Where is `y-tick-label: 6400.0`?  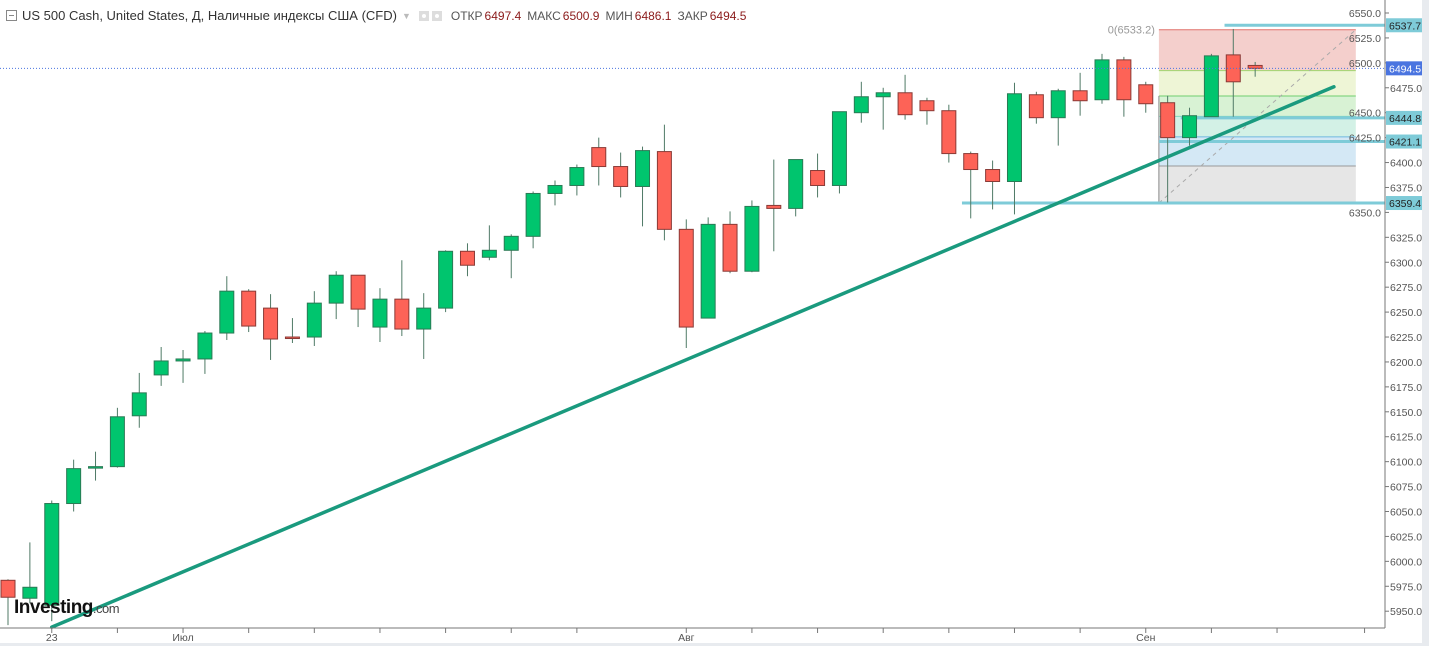 y-tick-label: 6400.0 is located at coordinates (1406, 164).